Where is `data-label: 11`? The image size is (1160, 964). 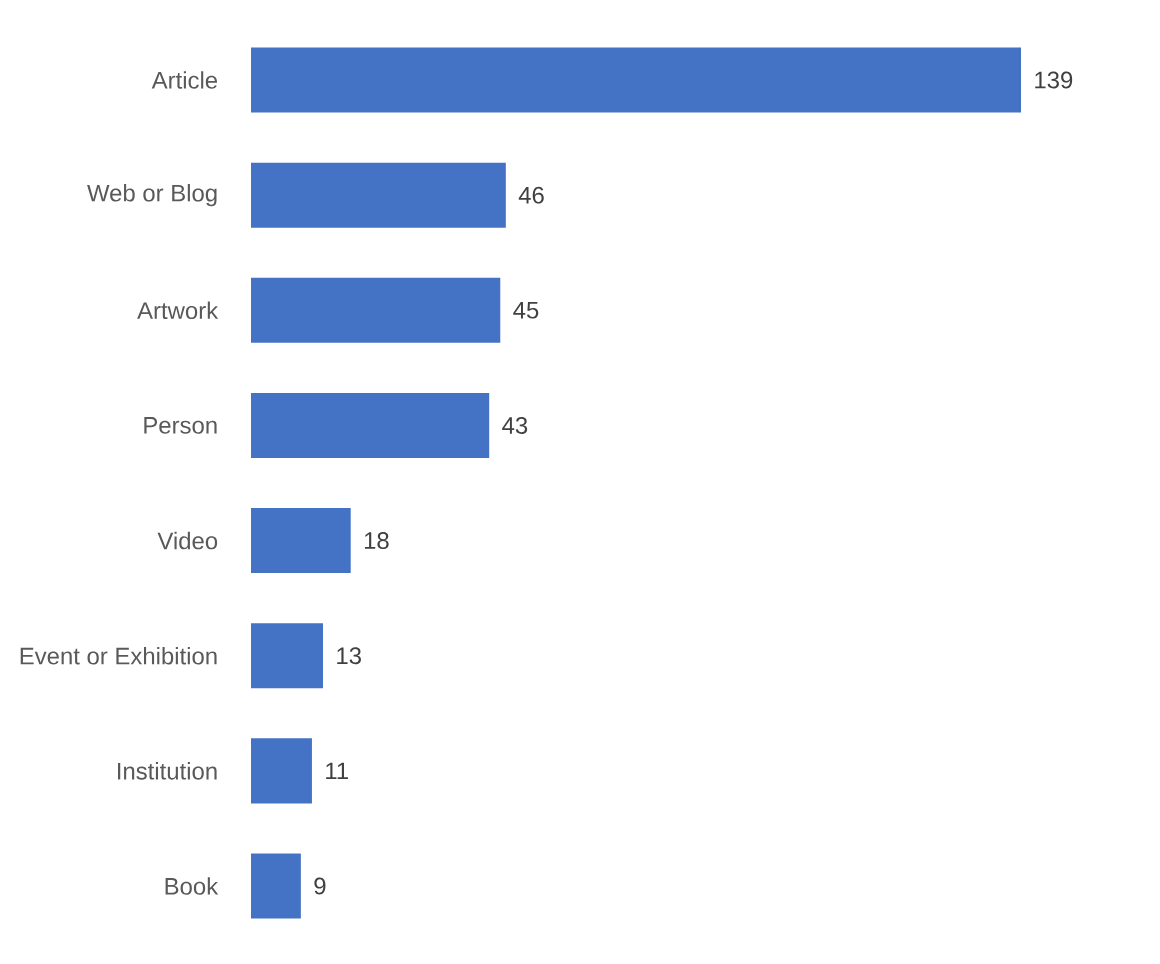
data-label: 11 is located at coordinates (337, 771).